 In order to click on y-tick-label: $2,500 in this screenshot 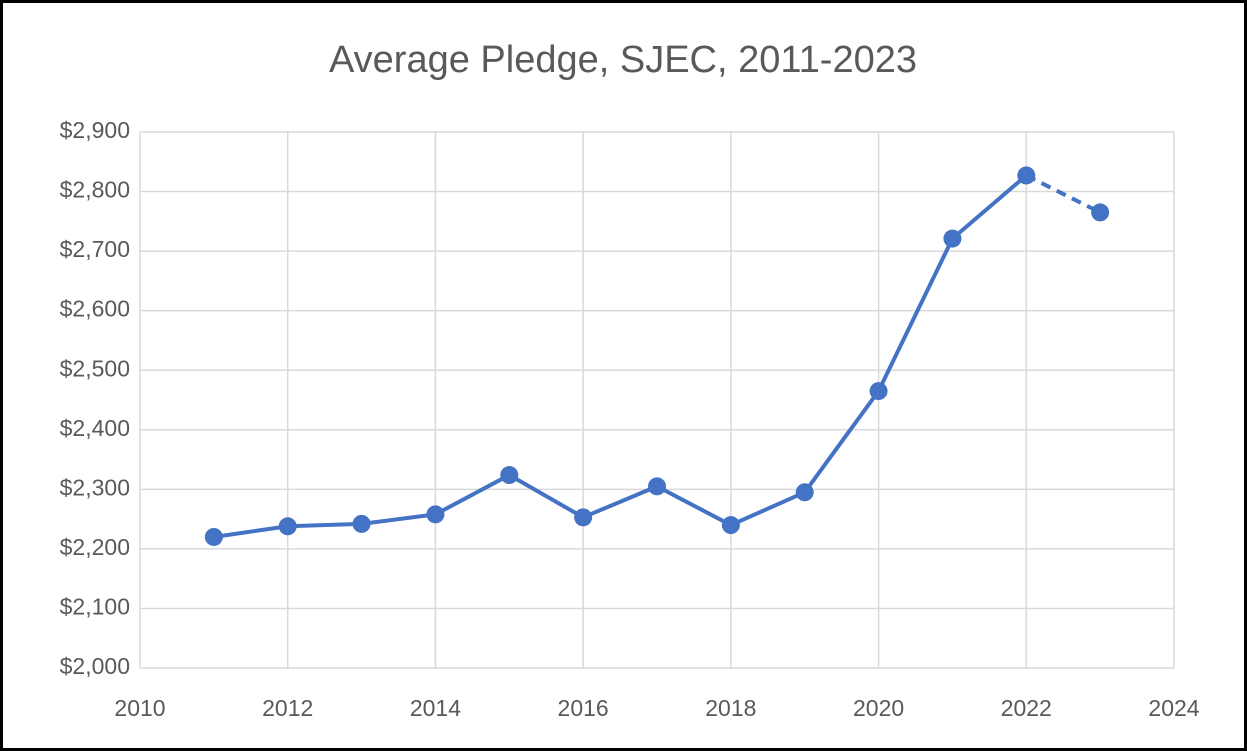, I will do `click(95, 368)`.